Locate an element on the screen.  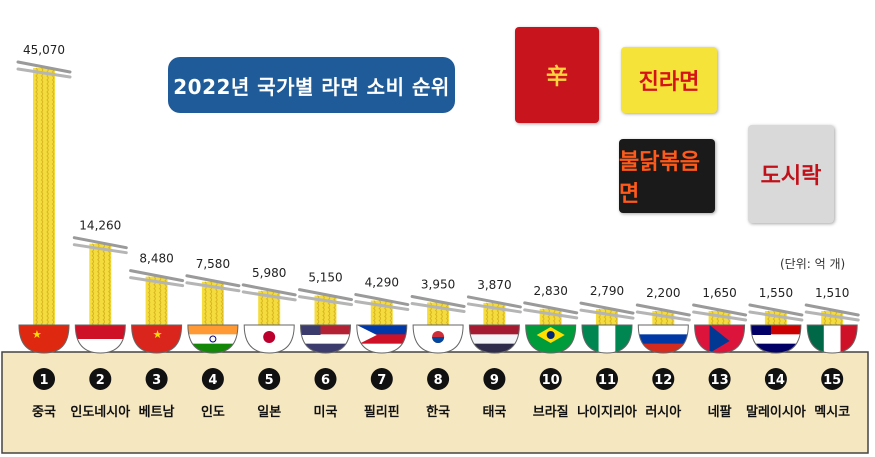
value-label: 2,200 is located at coordinates (663, 293).